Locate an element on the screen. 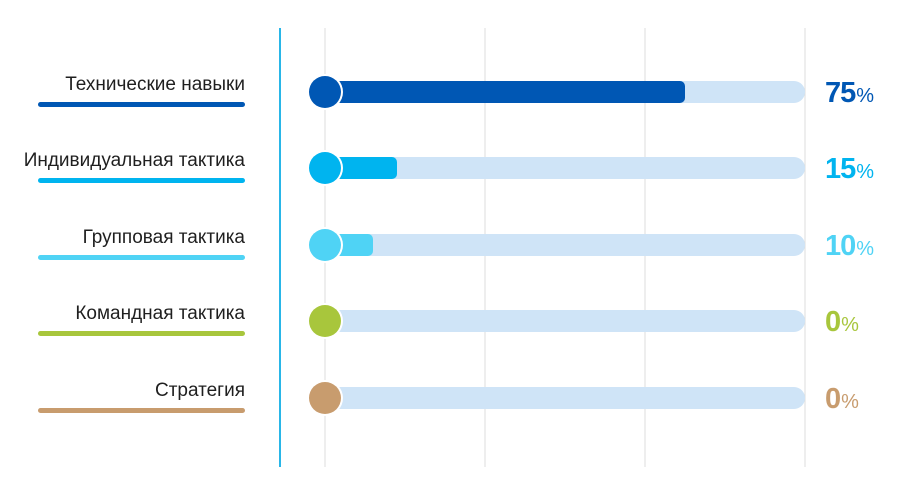  row-4: Стратегия 0% is located at coordinates (448, 398).